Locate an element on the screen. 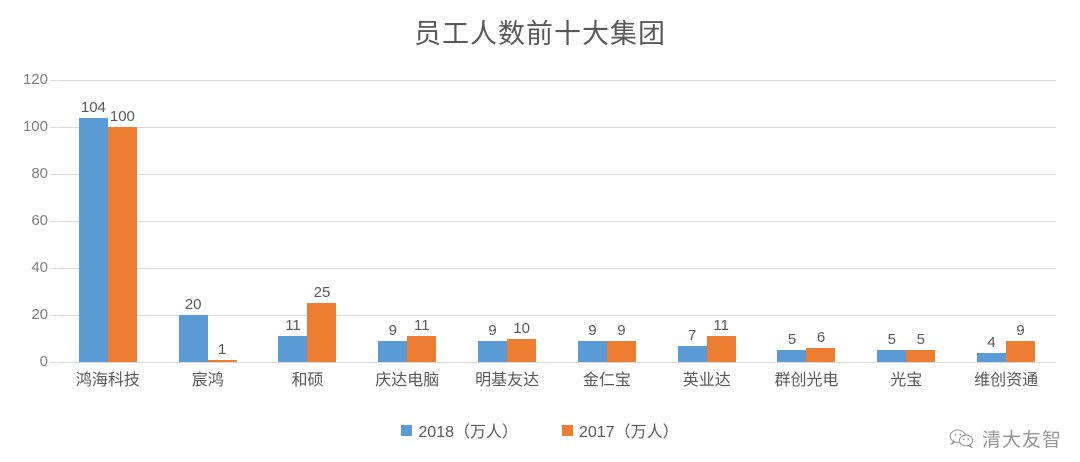  bar-group: 11 25 is located at coordinates (308, 221).